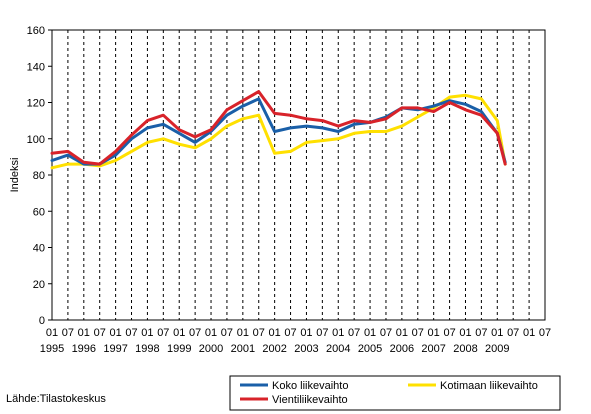 This screenshot has height=414, width=591. What do you see at coordinates (39, 249) in the screenshot?
I see `y-tick-label: 40` at bounding box center [39, 249].